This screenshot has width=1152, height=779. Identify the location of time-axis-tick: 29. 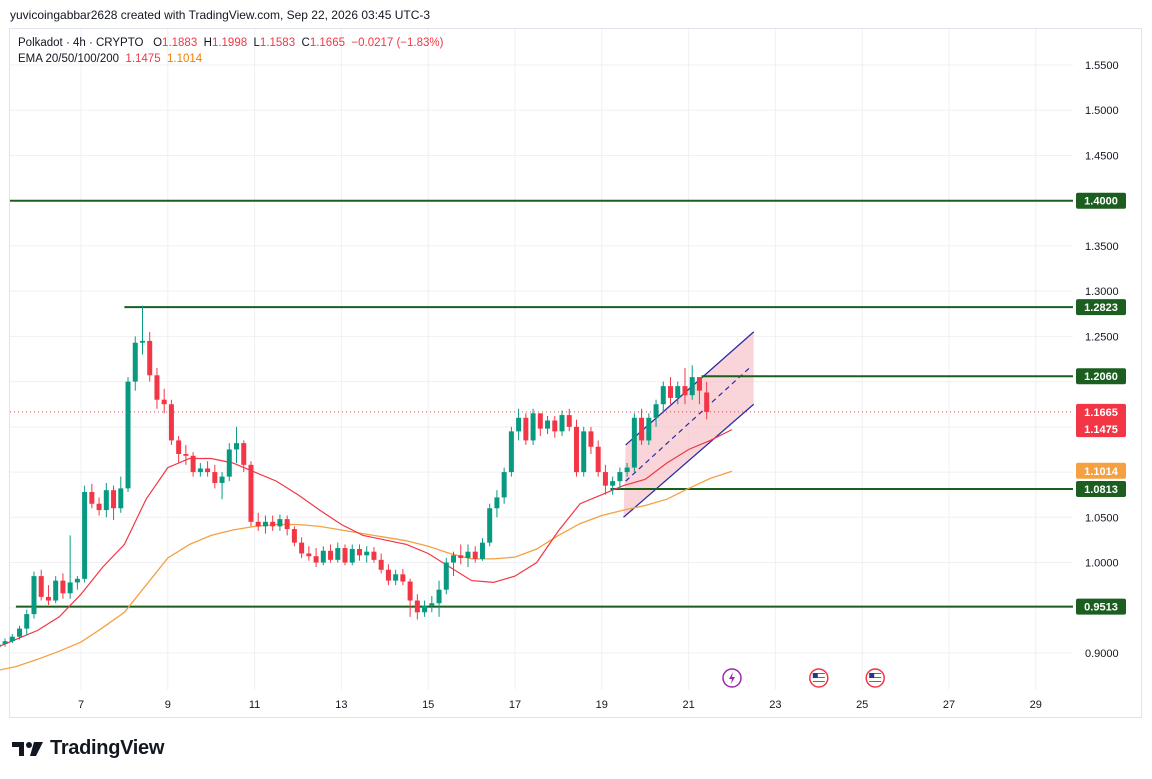
(1036, 705).